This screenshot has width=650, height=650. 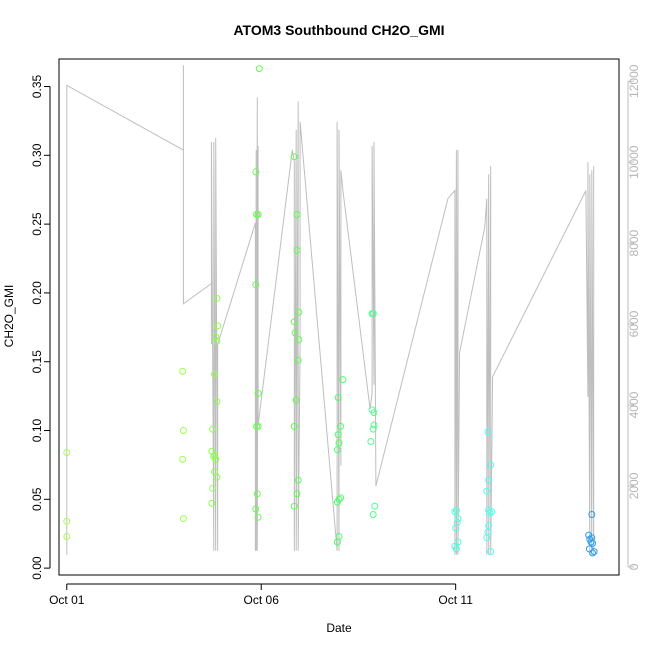 I want to click on y2-tick-label: 0, so click(x=634, y=566).